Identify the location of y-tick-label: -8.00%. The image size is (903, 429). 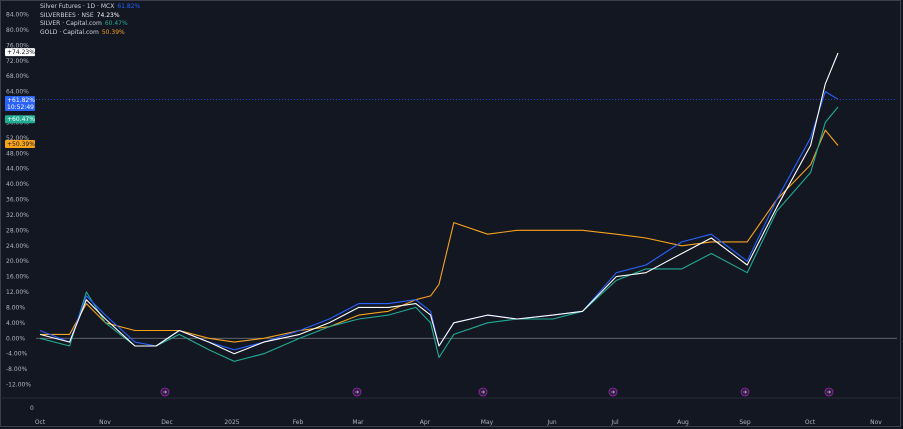
(17, 369).